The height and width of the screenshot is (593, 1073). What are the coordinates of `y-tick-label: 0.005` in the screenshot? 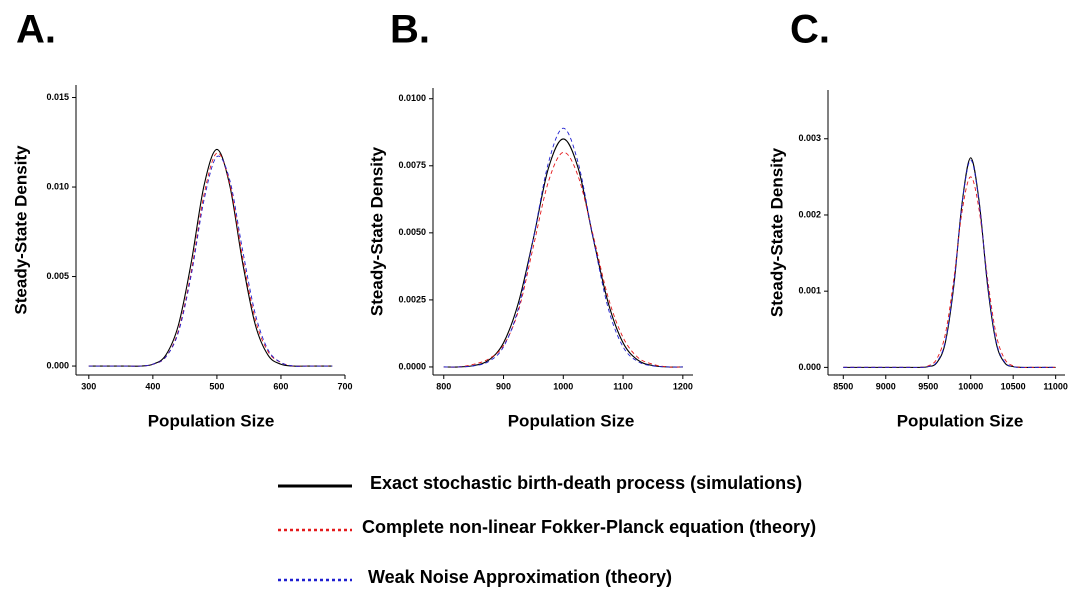 It's located at (57, 276).